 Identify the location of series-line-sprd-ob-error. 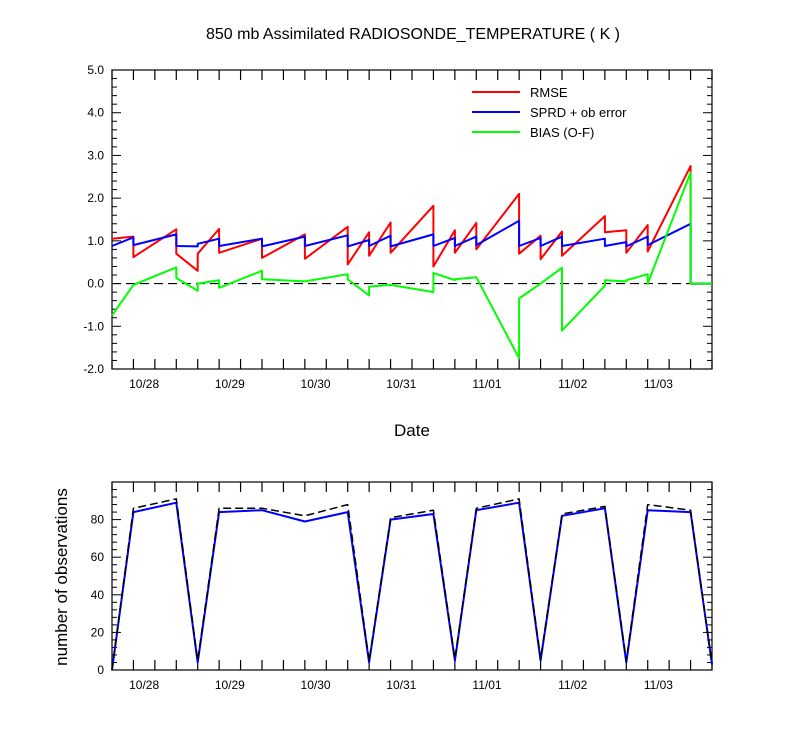
(411, 252).